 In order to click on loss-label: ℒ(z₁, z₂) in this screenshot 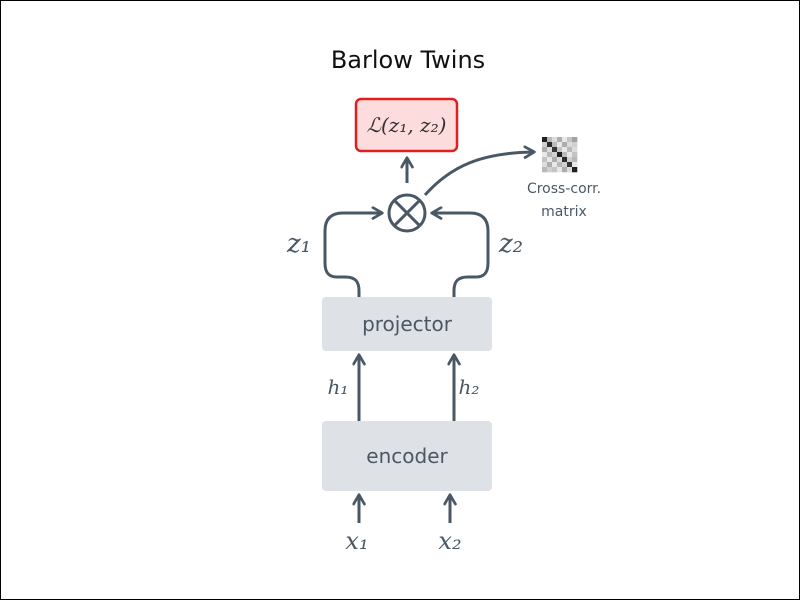, I will do `click(407, 125)`.